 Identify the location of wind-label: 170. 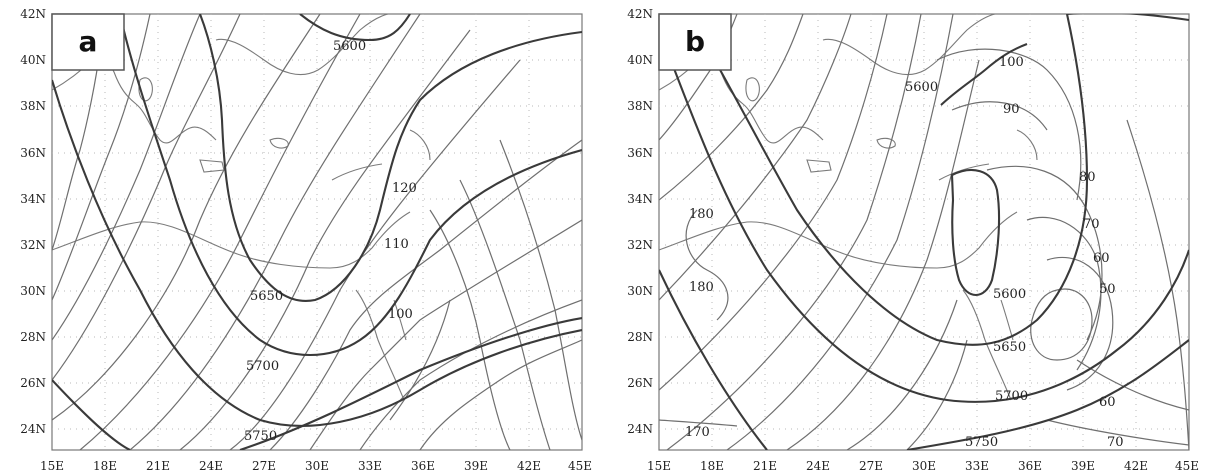
(697, 432).